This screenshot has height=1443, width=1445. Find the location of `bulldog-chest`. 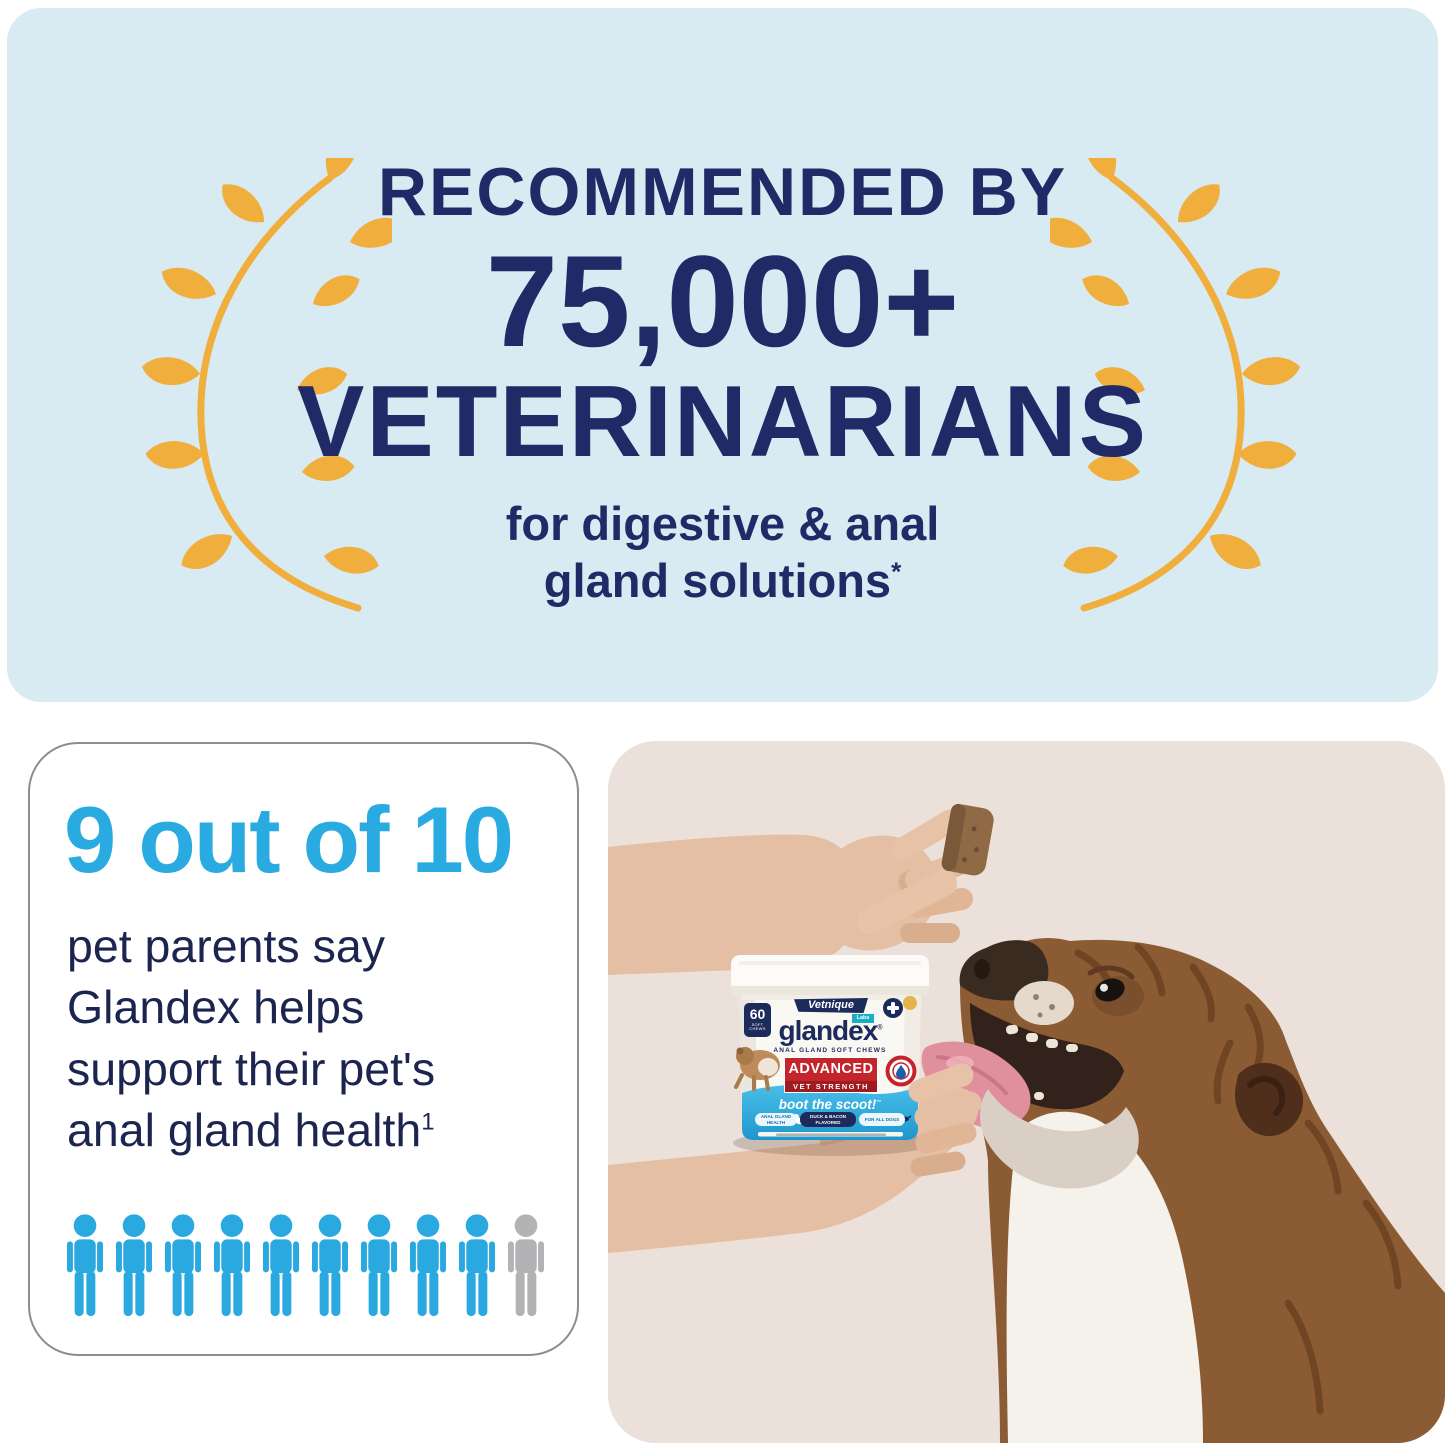

bulldog-chest is located at coordinates (1104, 1277).